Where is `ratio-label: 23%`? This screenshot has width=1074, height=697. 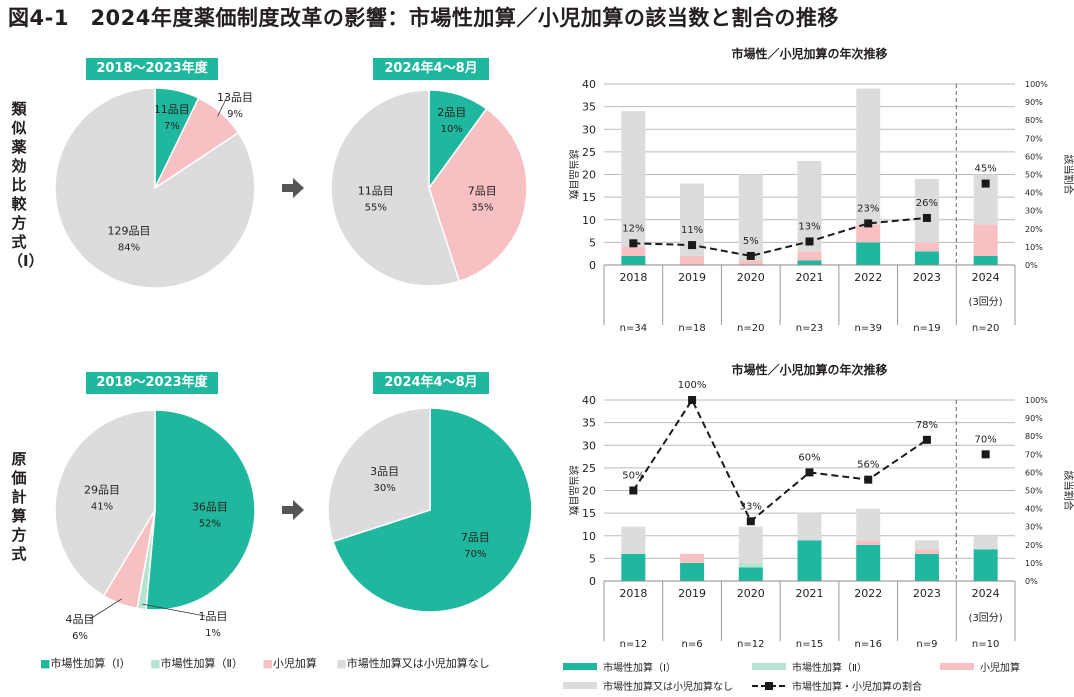 ratio-label: 23% is located at coordinates (868, 208).